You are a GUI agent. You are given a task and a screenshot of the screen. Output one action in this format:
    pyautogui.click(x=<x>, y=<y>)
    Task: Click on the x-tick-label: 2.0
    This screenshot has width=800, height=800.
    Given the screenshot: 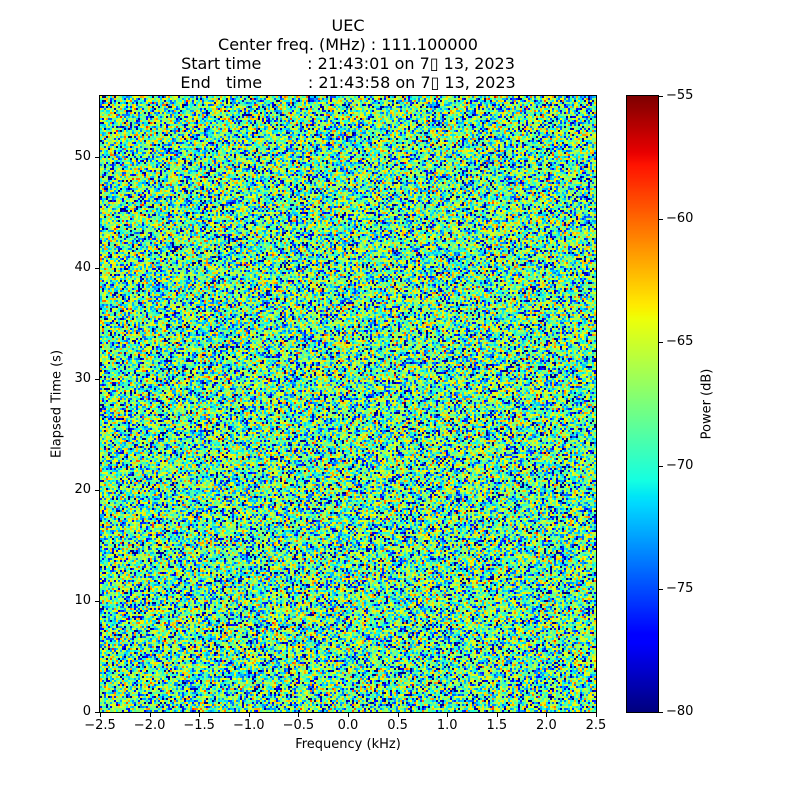 What is the action you would take?
    pyautogui.click(x=546, y=725)
    